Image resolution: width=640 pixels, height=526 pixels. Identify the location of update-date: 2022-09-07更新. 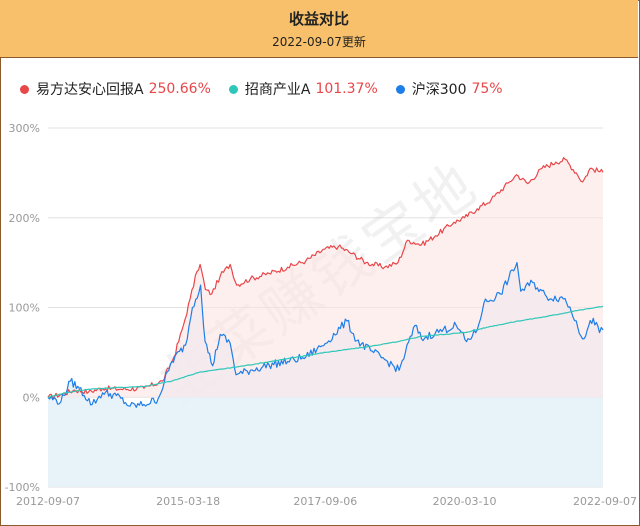
(319, 42).